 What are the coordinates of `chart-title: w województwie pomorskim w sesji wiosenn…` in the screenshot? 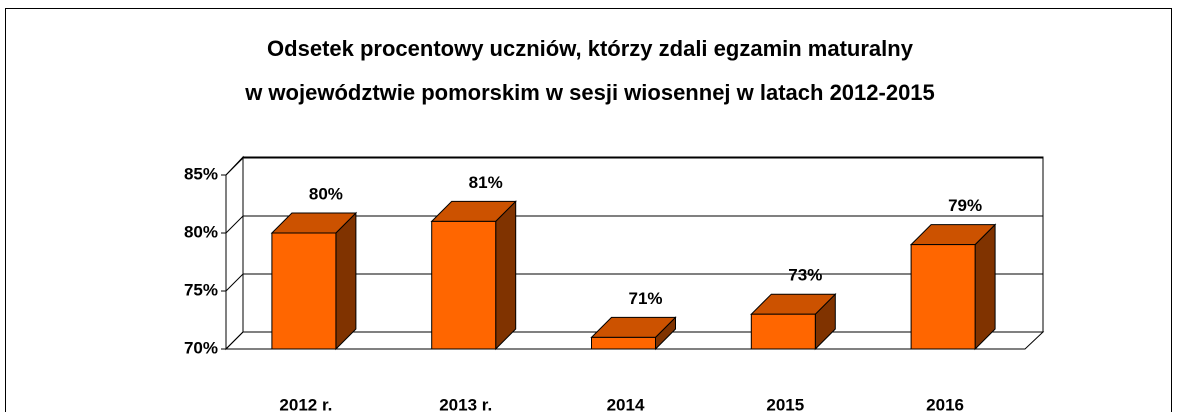 It's located at (589, 92).